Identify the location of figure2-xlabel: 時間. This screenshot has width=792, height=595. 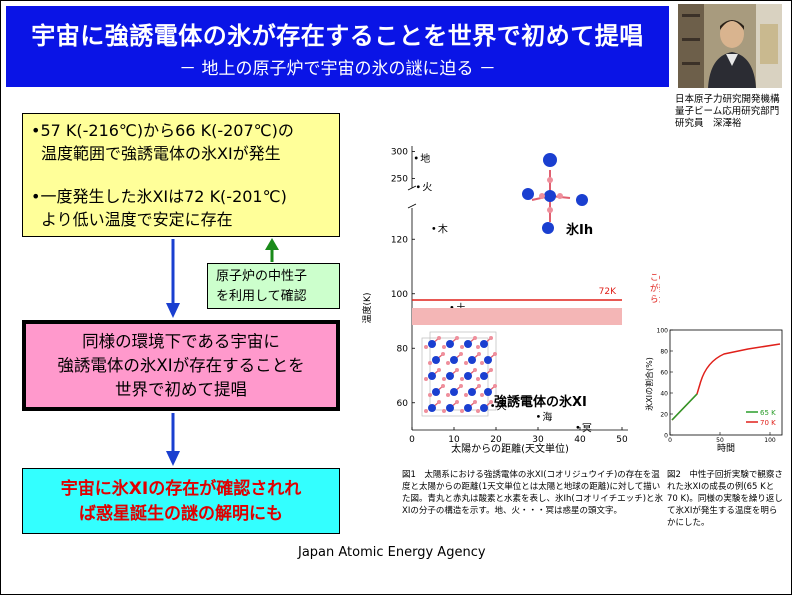
(726, 448).